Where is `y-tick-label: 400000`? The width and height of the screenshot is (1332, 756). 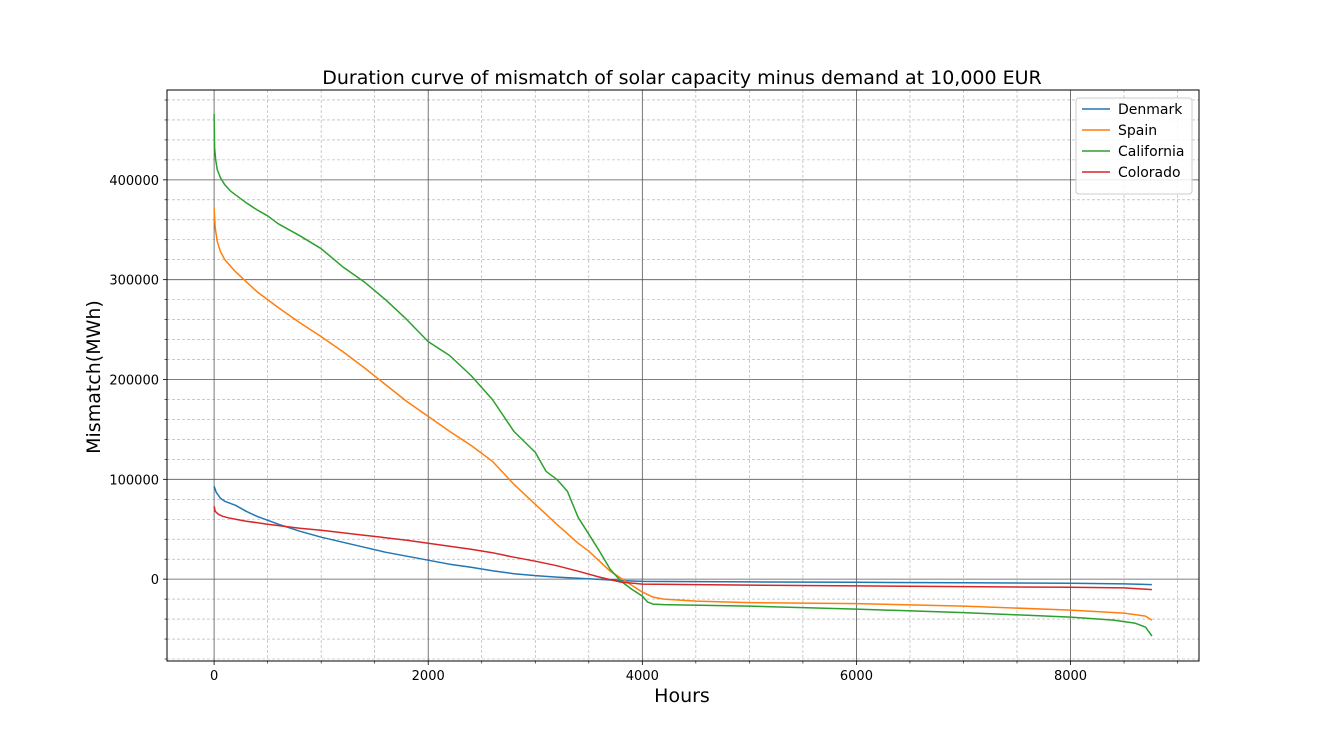 y-tick-label: 400000 is located at coordinates (134, 181).